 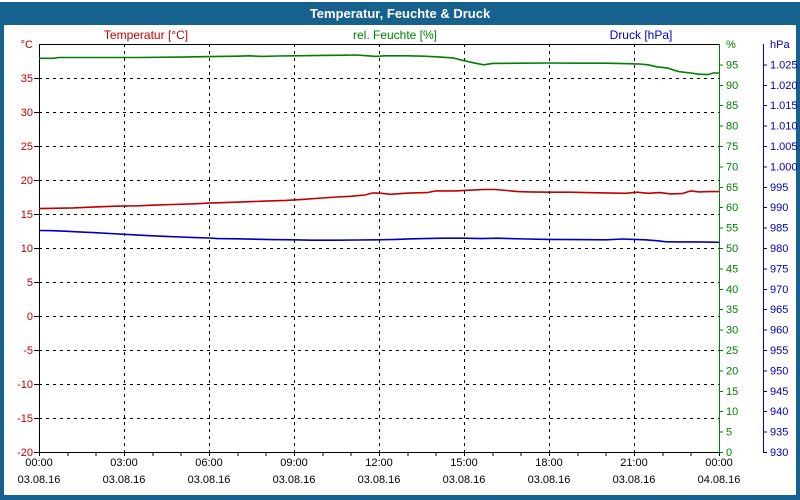 I want to click on humidity-tick-label: 95, so click(x=732, y=65).